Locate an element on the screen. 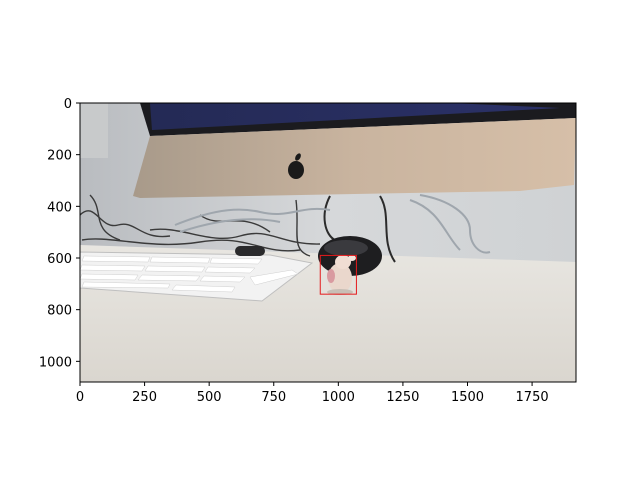  y-tick-label: 1000 is located at coordinates (55, 362).